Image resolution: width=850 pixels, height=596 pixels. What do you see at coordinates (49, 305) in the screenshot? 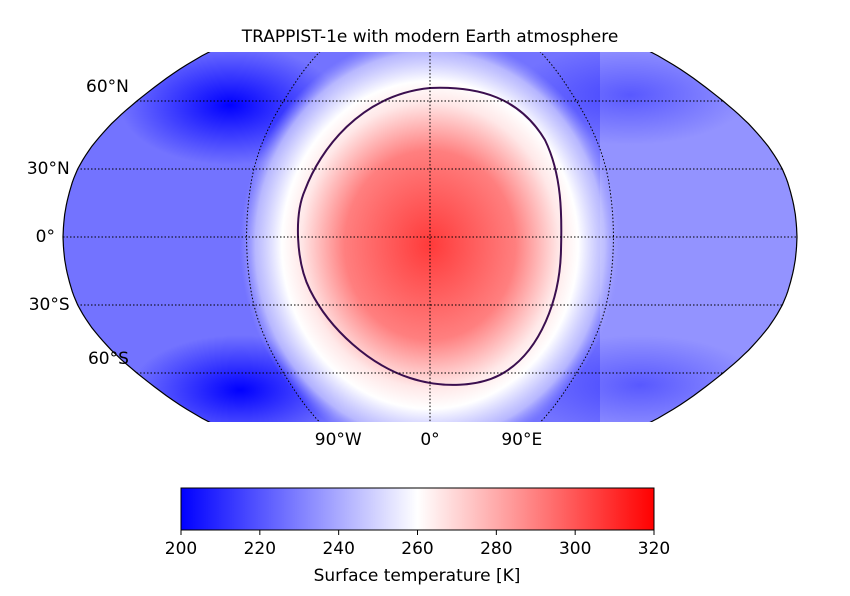
I see `latitude-label: 30°S` at bounding box center [49, 305].